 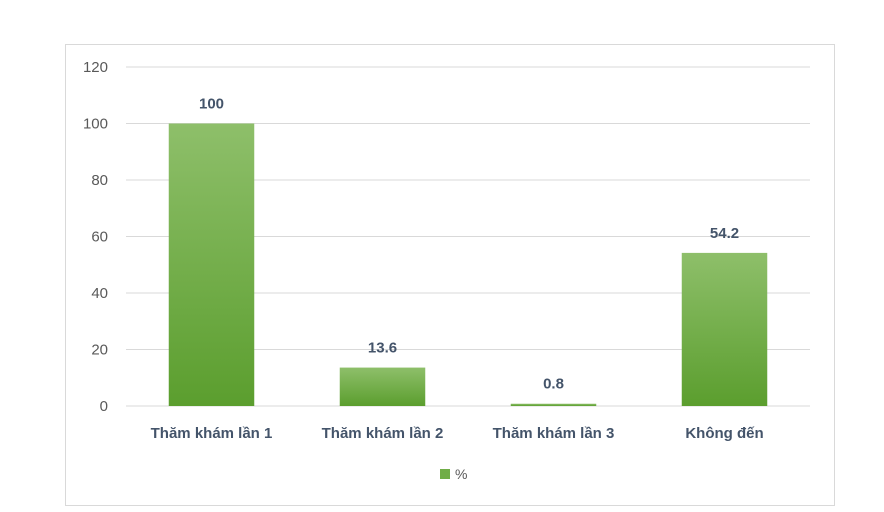 I want to click on y-axis-ticks: 0 20 40 60 80 100 120, so click(x=95, y=237).